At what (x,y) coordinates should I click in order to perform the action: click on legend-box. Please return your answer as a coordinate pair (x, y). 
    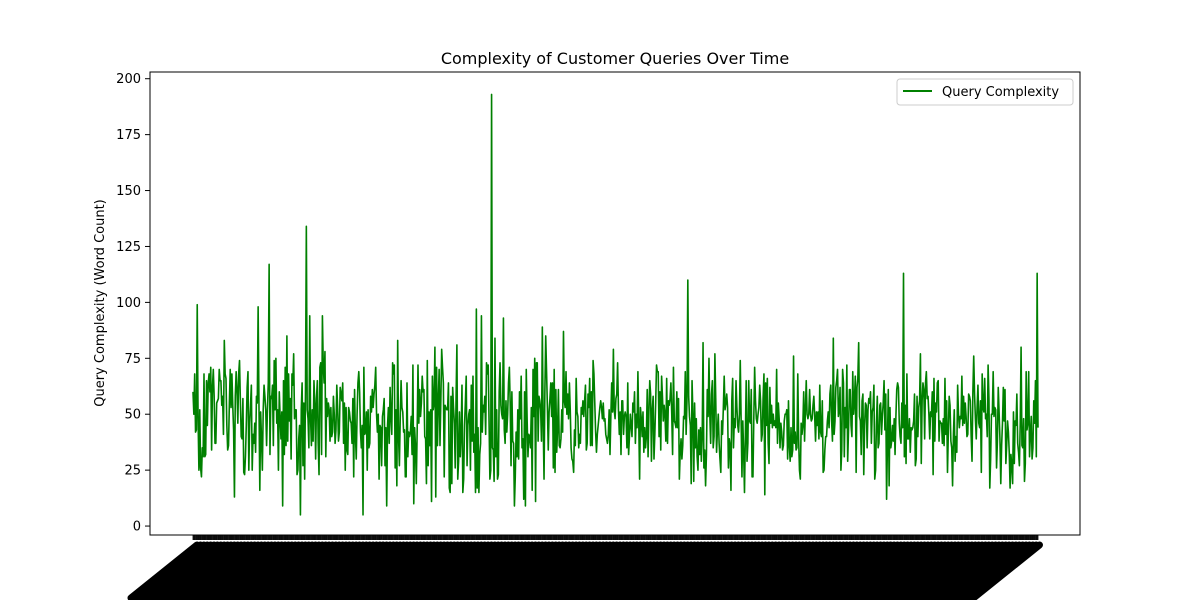
    Looking at the image, I should click on (985, 92).